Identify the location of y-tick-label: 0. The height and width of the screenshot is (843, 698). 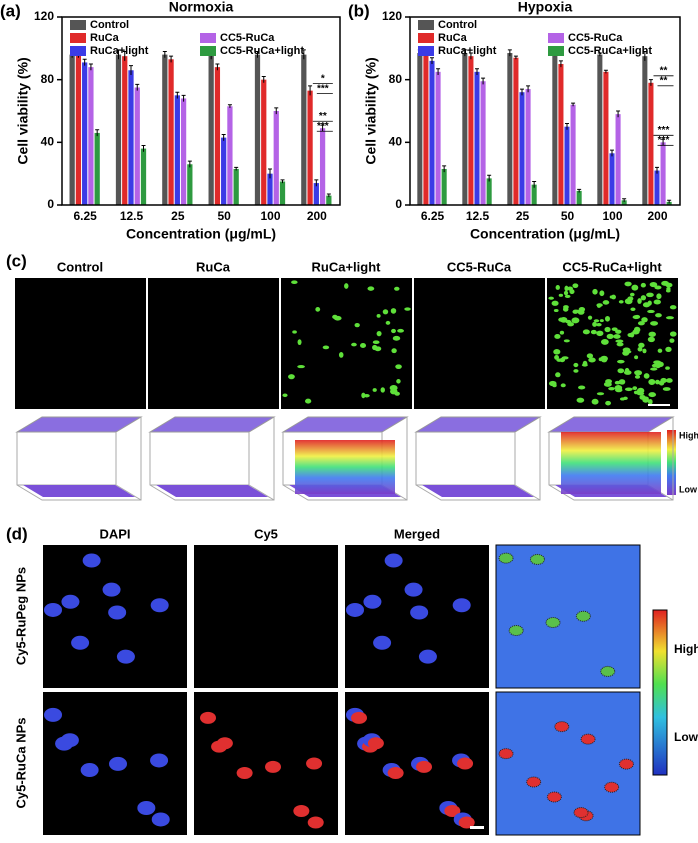
(398, 204).